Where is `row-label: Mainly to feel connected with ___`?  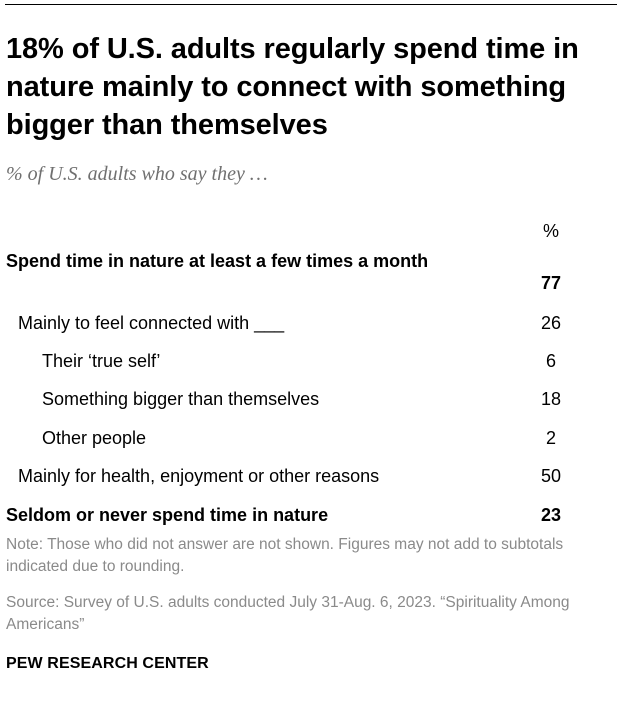 row-label: Mainly to feel connected with ___ is located at coordinates (151, 323).